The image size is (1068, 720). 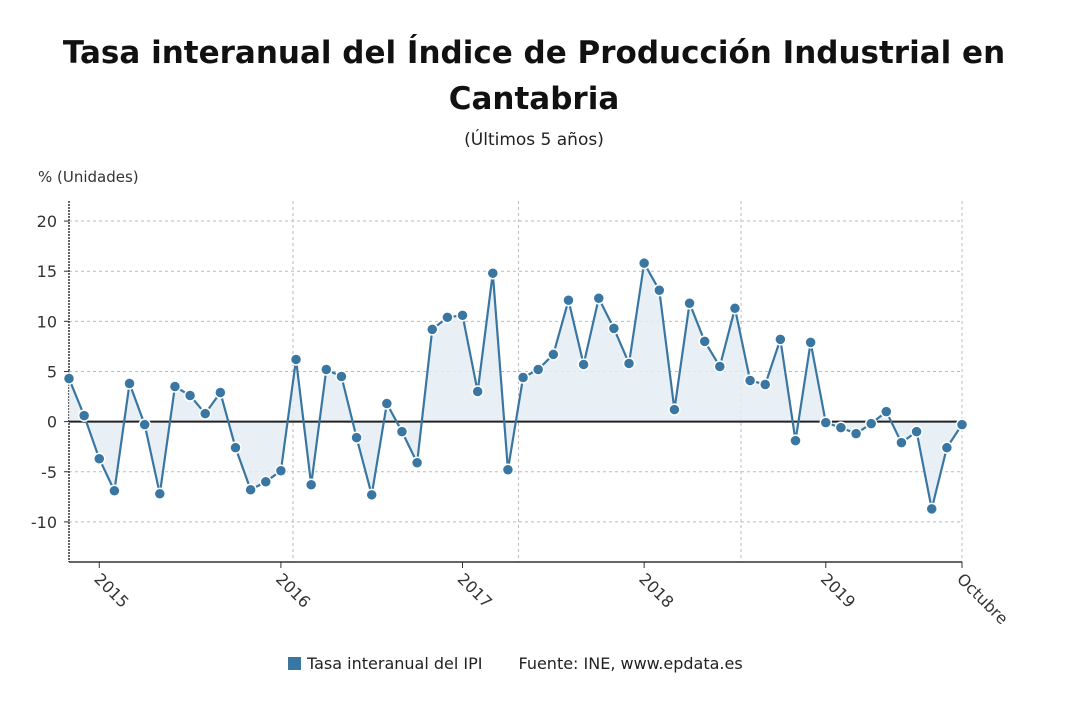 What do you see at coordinates (52, 371) in the screenshot?
I see `y-tick-label: 5` at bounding box center [52, 371].